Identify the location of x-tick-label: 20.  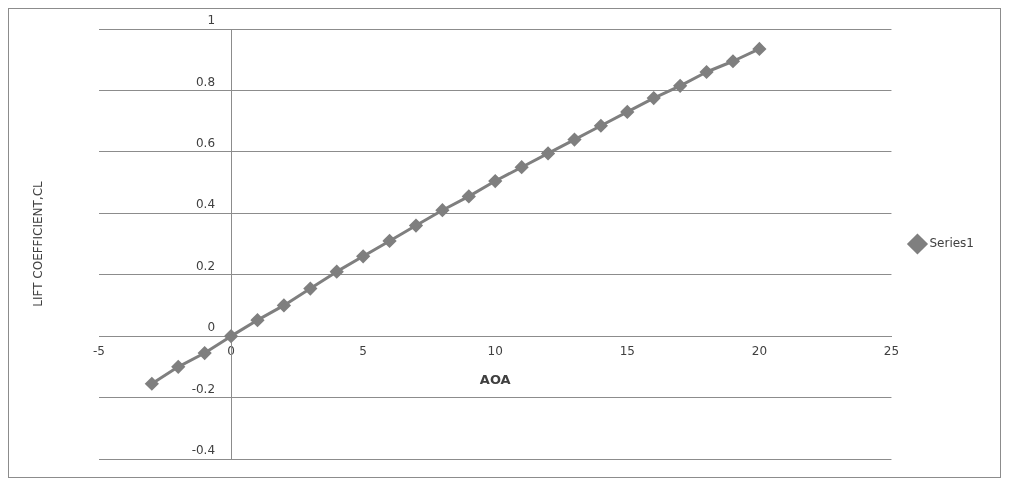
(759, 351).